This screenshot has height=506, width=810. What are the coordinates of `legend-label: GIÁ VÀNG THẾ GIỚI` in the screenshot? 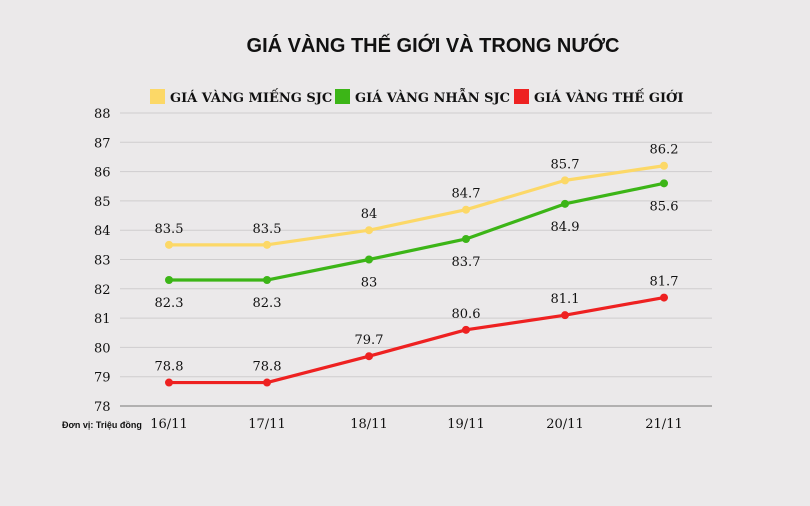 It's located at (608, 97).